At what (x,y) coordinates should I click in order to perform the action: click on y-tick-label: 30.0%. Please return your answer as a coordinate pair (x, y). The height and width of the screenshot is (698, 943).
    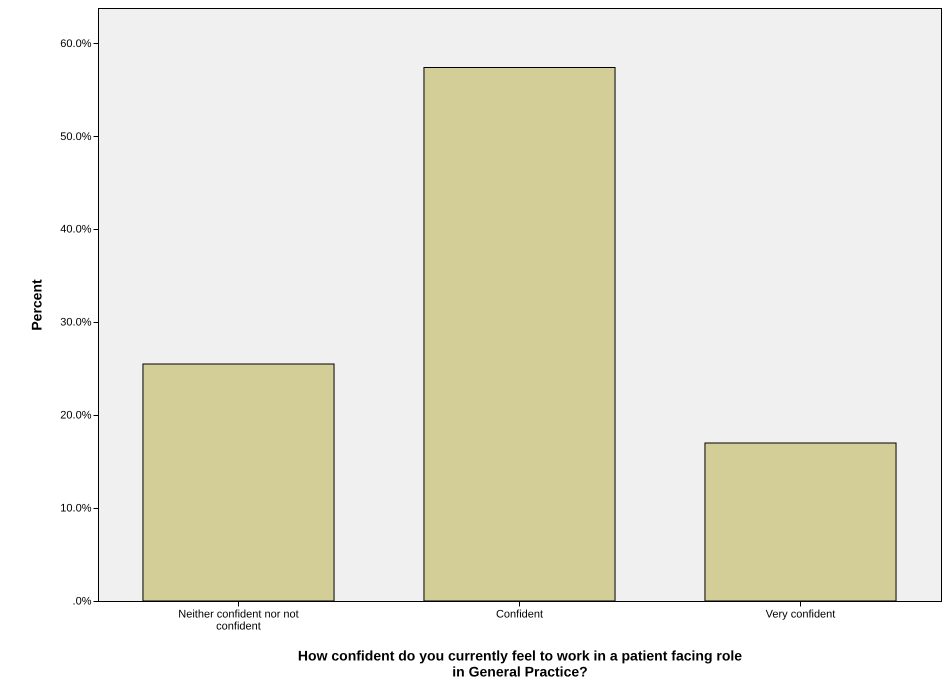
    Looking at the image, I should click on (76, 322).